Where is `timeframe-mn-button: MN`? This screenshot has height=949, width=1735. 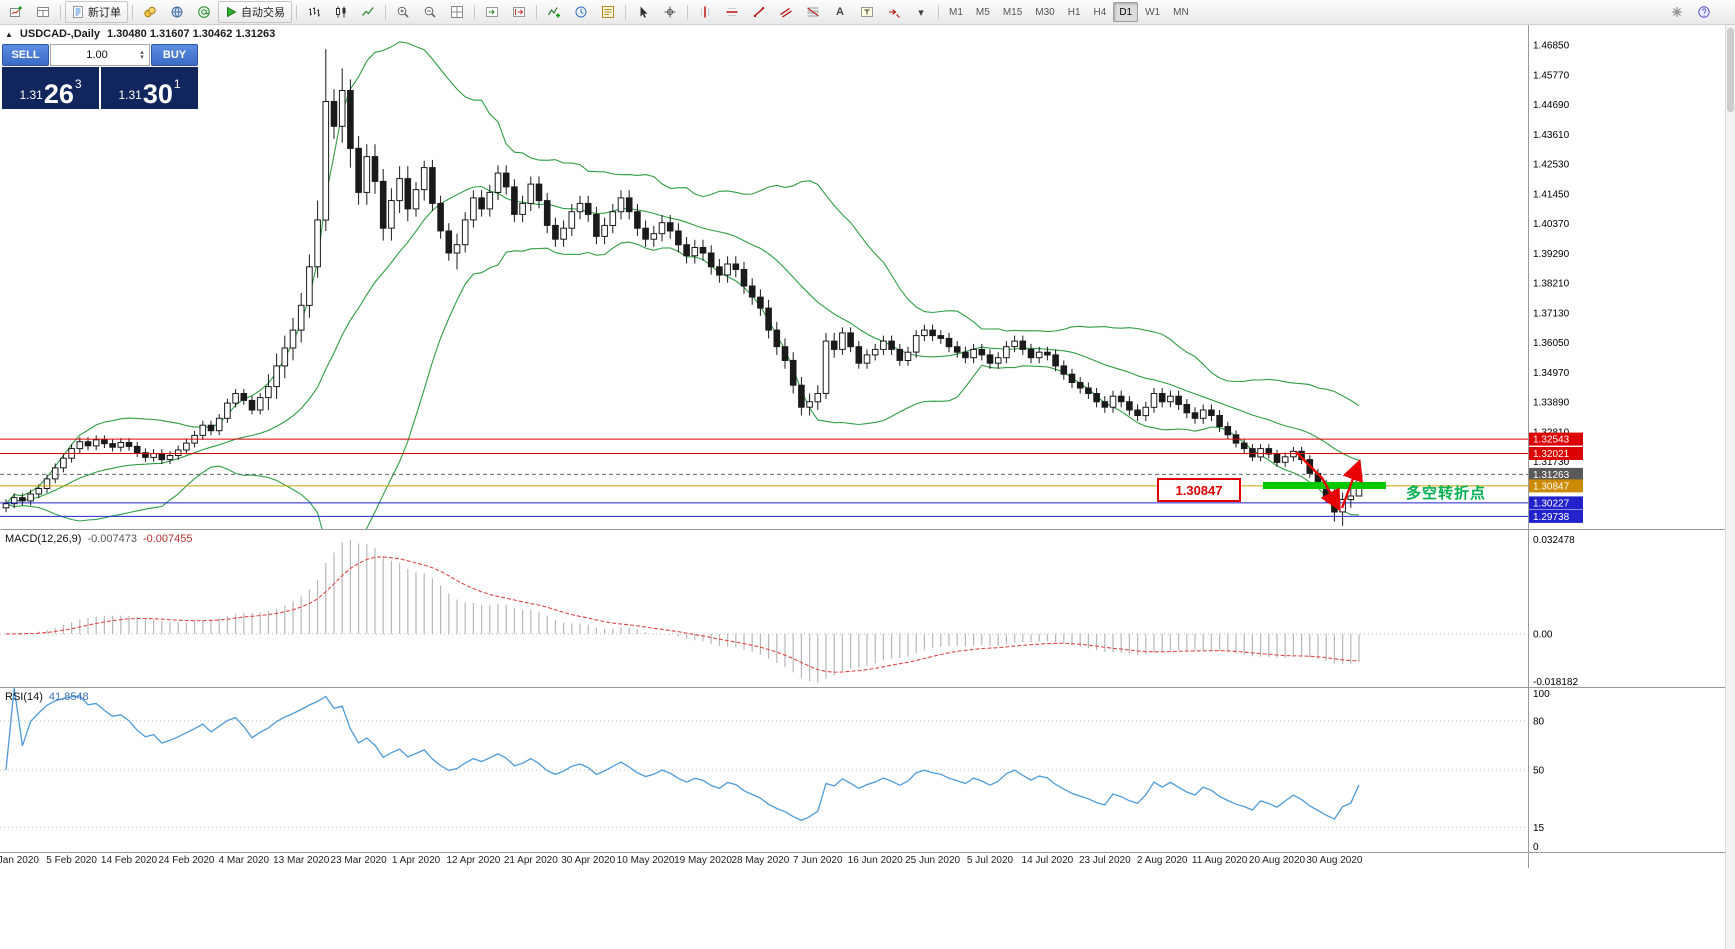
timeframe-mn-button: MN is located at coordinates (1181, 12).